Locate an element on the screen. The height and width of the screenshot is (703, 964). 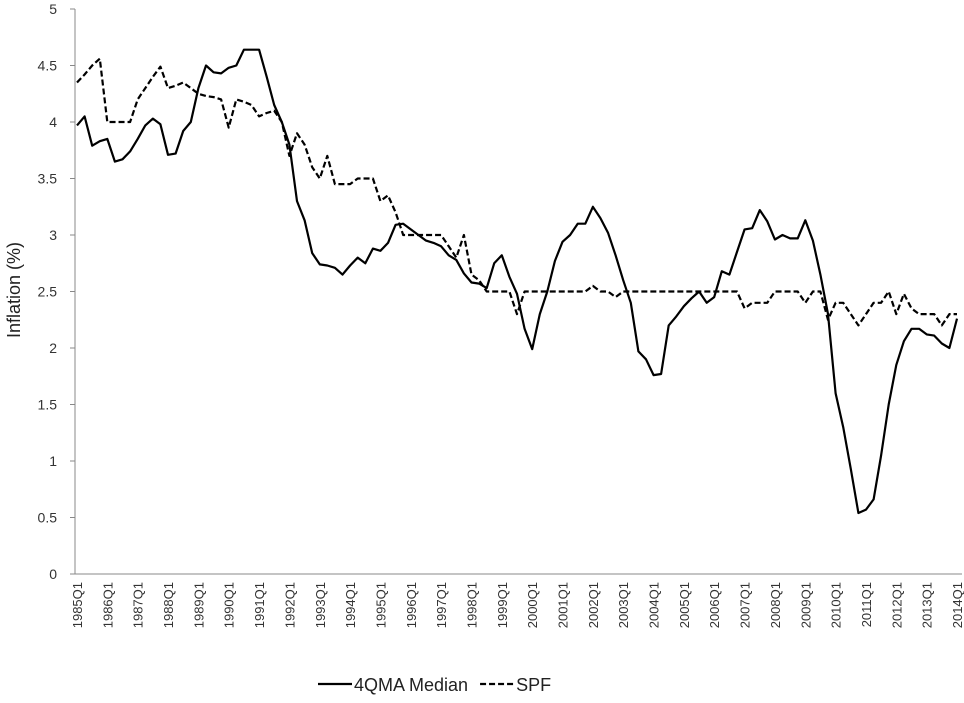
x-tick-label: 2004Q1 is located at coordinates (654, 605).